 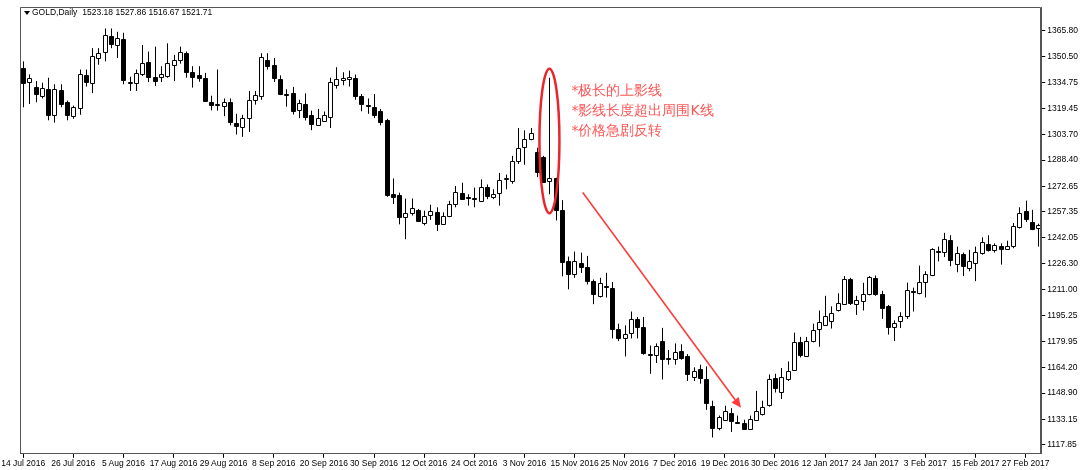 What do you see at coordinates (1063, 185) in the screenshot?
I see `y-tick-label: 1272.65` at bounding box center [1063, 185].